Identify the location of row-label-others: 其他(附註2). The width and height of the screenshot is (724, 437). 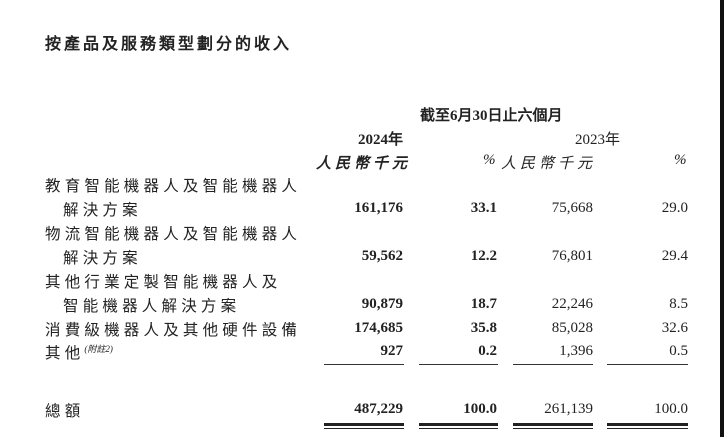
(79, 352).